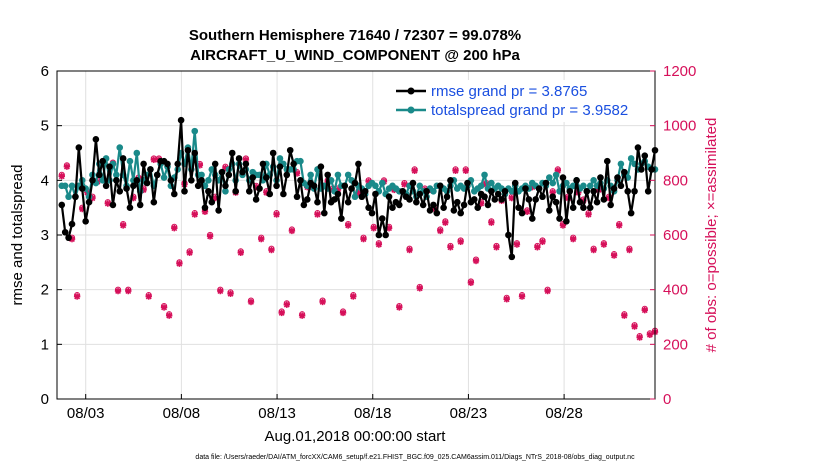 The image size is (830, 470). What do you see at coordinates (411, 110) in the screenshot?
I see `legend-spread-marker` at bounding box center [411, 110].